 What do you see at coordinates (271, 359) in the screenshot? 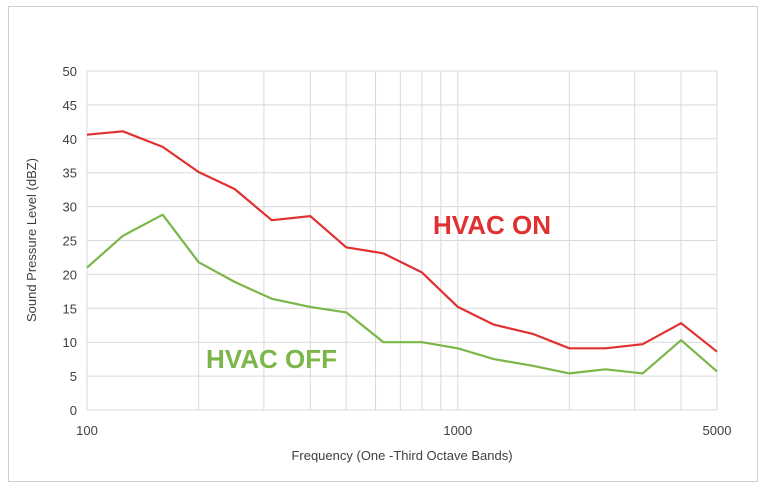
I see `series-label-hvac-off: HVAC OFF` at bounding box center [271, 359].